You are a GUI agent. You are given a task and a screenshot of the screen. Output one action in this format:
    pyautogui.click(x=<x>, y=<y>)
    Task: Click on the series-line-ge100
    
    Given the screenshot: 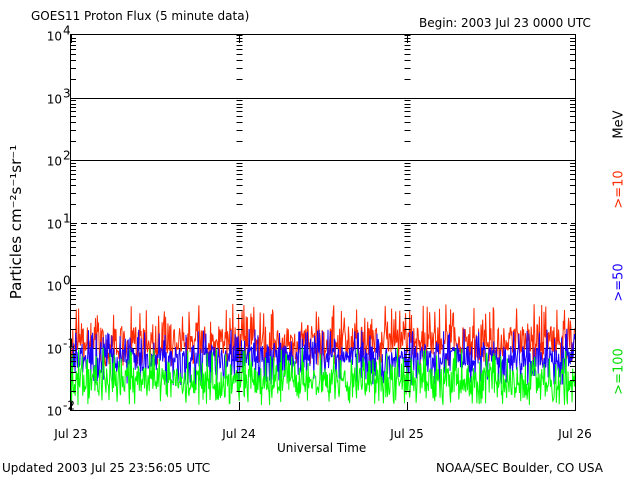 What is the action you would take?
    pyautogui.click(x=323, y=376)
    